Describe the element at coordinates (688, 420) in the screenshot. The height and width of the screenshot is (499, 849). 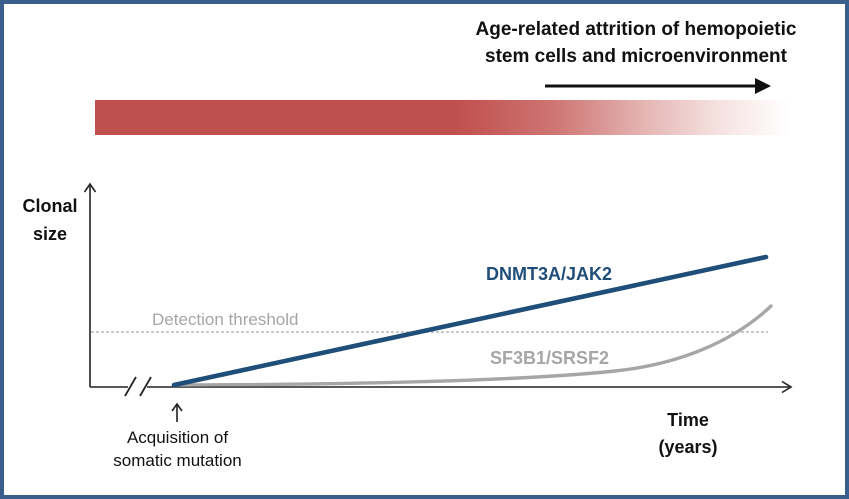
I see `x-axis-label-line1: Time` at that location.